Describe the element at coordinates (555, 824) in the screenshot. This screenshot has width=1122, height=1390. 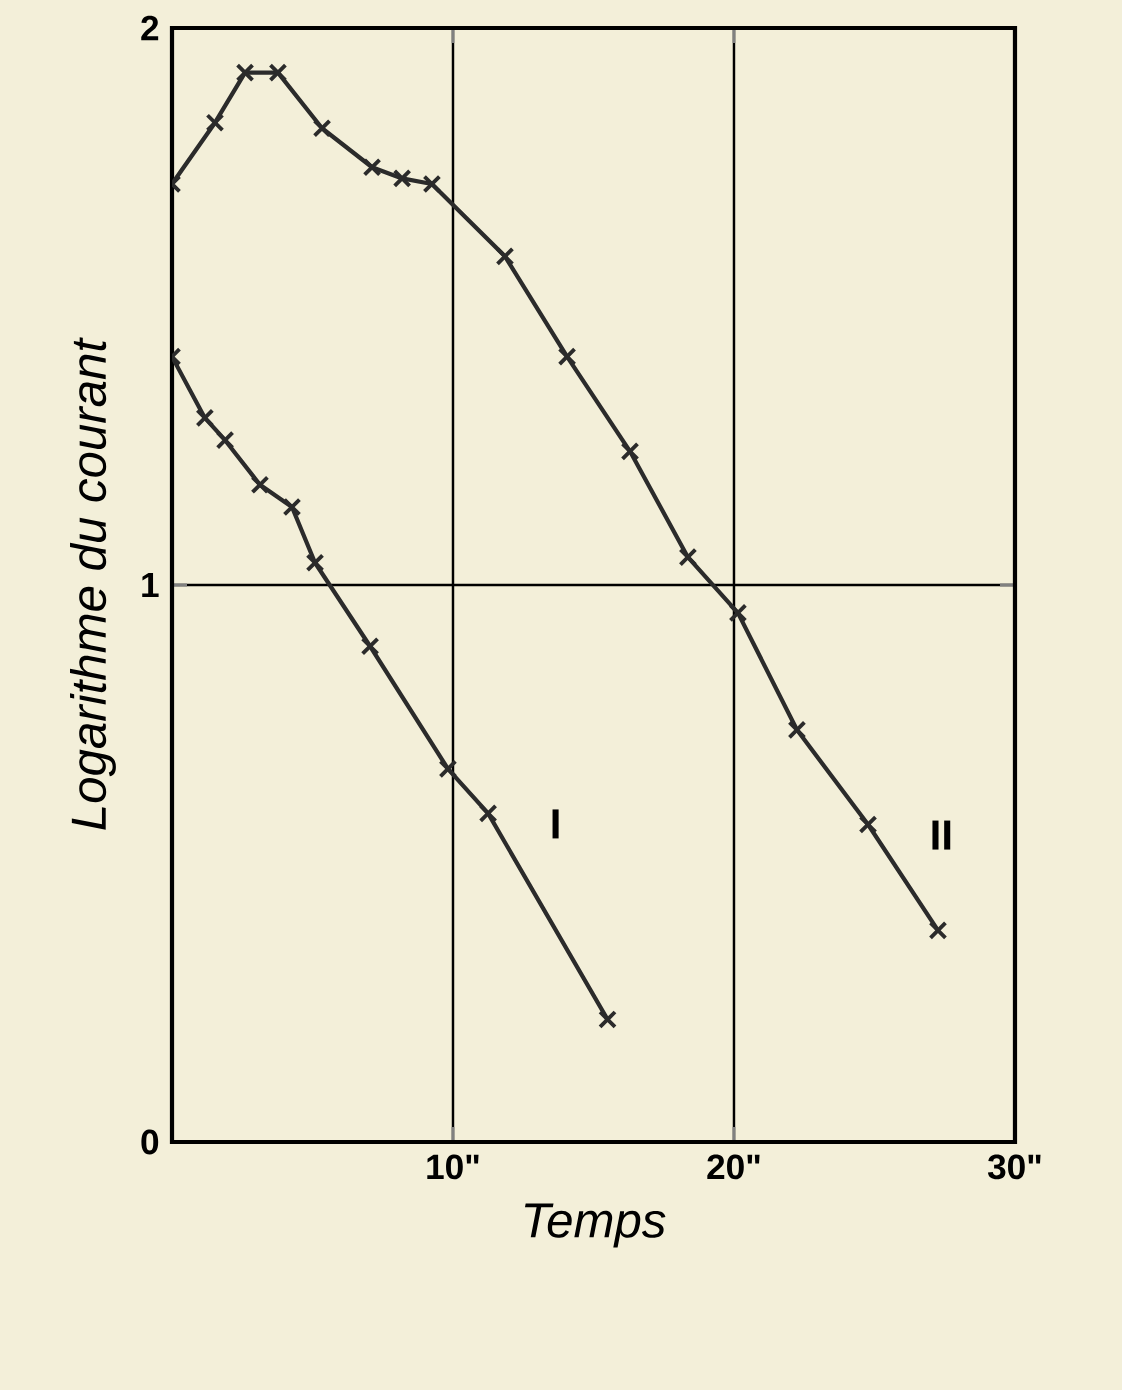
I see `series-label: I` at that location.